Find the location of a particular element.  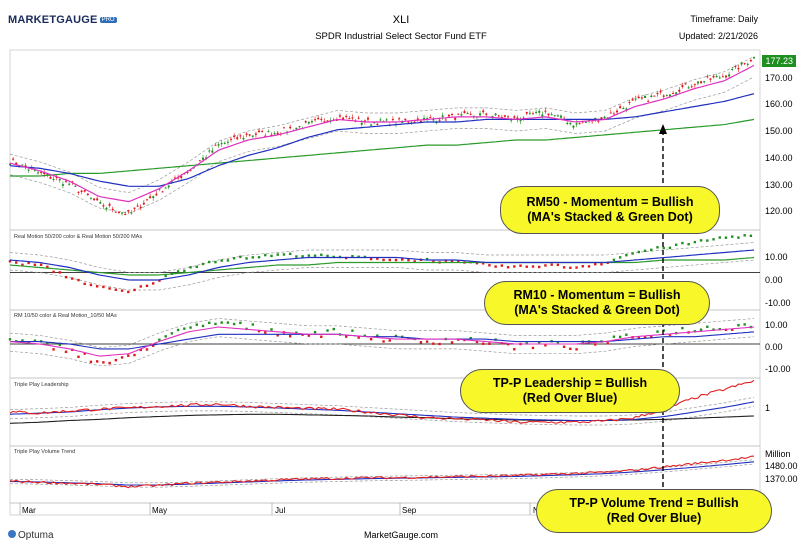

callout-rm50-line2: (MA's Stacked & Green Dot) is located at coordinates (610, 217).